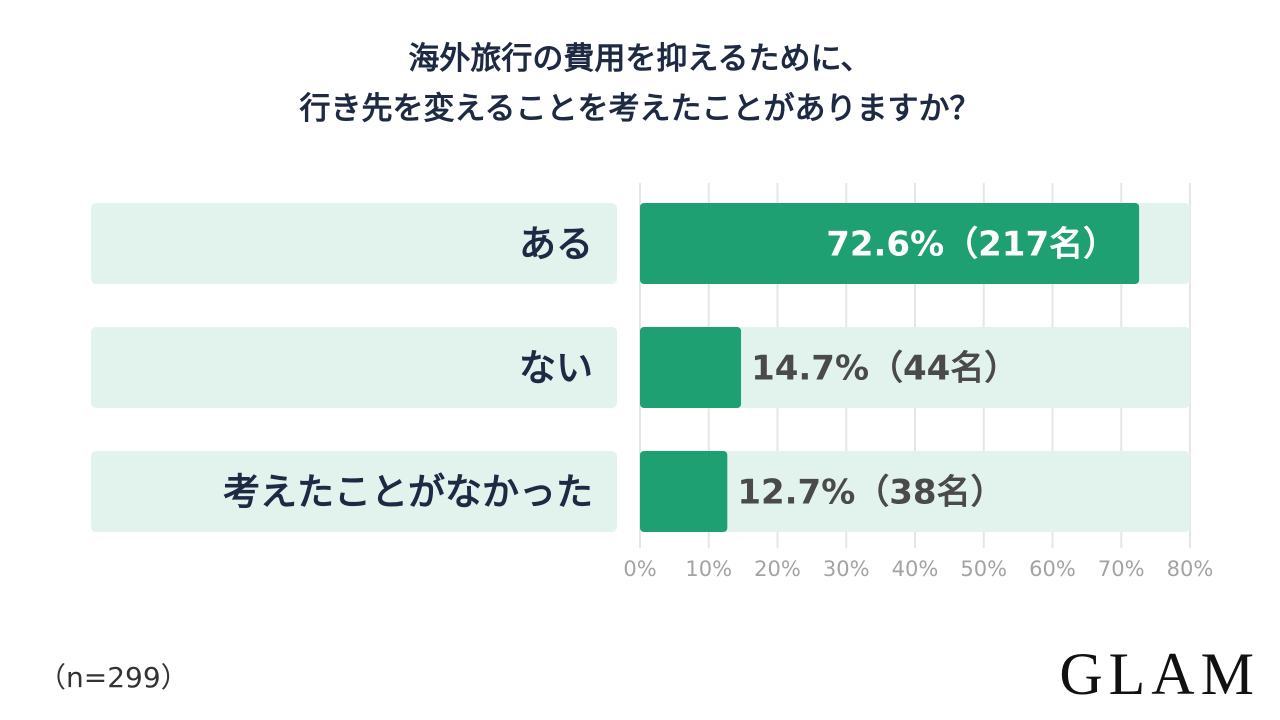 This screenshot has height=720, width=1280. I want to click on value-label-0: 72.6%（217名）, so click(971, 245).